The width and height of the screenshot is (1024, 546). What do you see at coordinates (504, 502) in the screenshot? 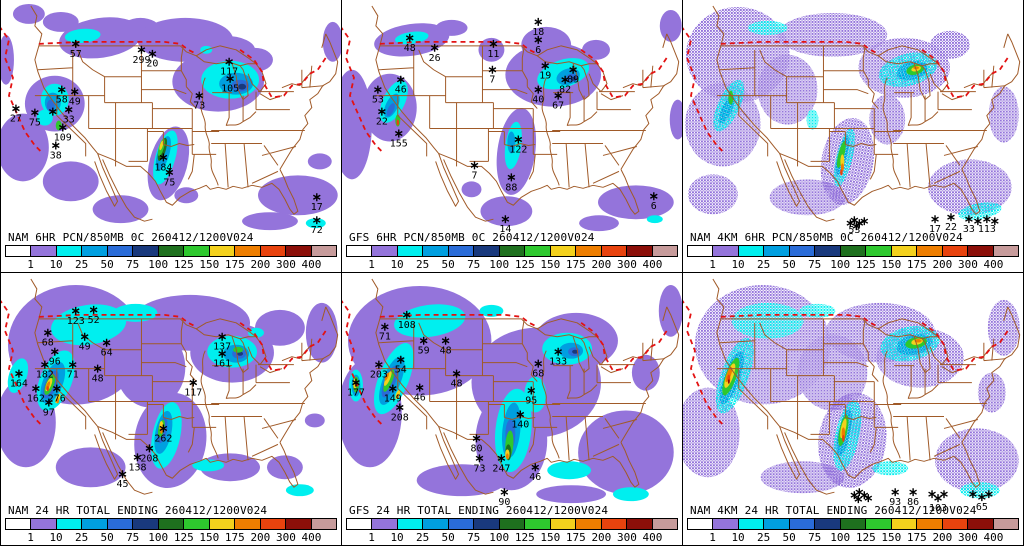
I see `station-value: 90` at bounding box center [504, 502].